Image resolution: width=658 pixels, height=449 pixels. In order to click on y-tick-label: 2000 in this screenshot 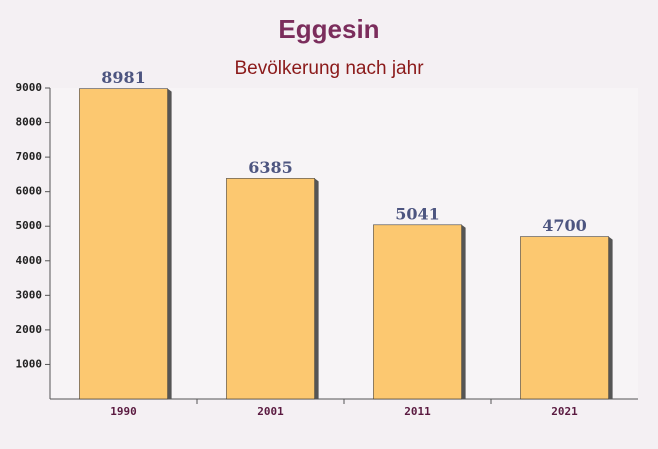, I will do `click(29, 329)`.